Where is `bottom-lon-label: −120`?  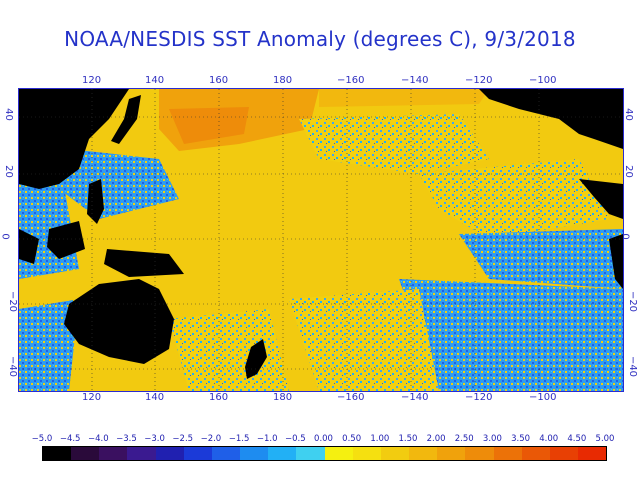 bottom-lon-label: −120 is located at coordinates (479, 397).